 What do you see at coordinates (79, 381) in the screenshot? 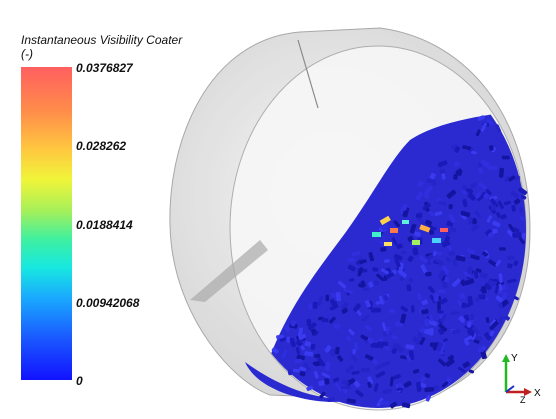
I see `legend-tick-min: 0` at bounding box center [79, 381].